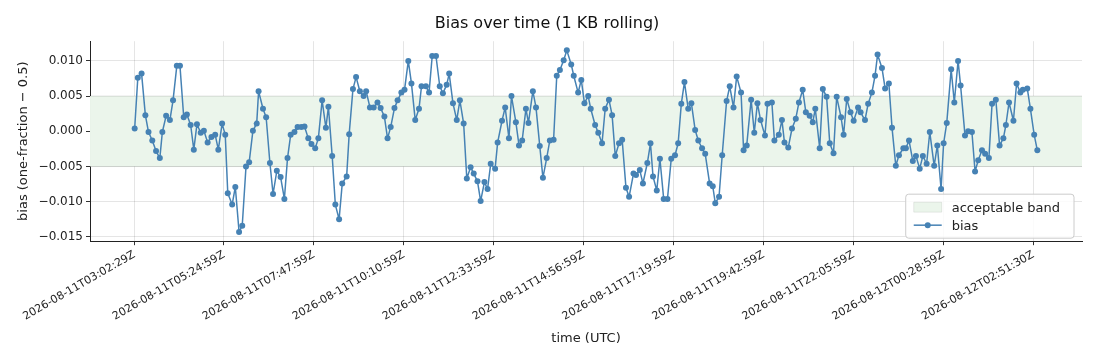 Image resolution: width=1100 pixels, height=360 pixels. What do you see at coordinates (66, 60) in the screenshot?
I see `y-tick-label: 0.010` at bounding box center [66, 60].